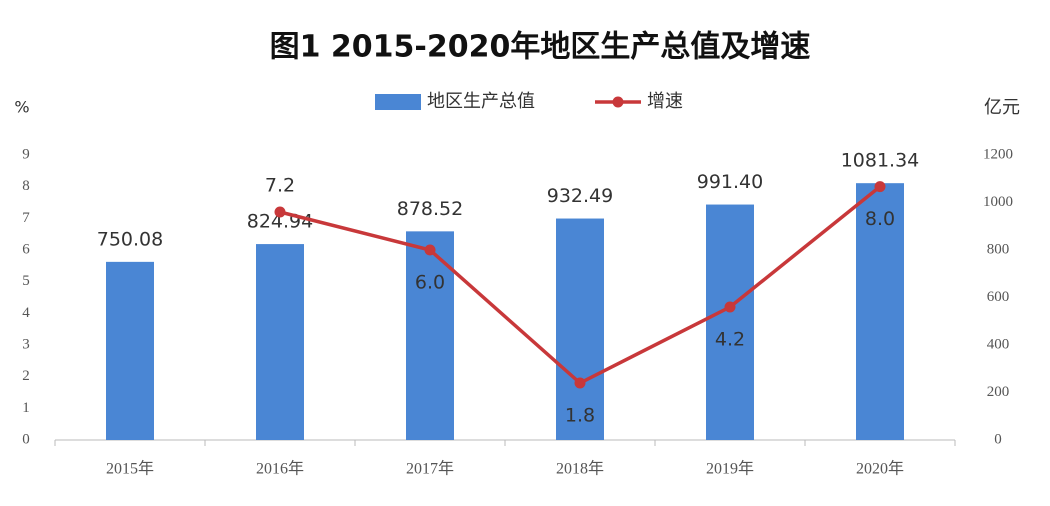  Describe the element at coordinates (26, 376) in the screenshot. I see `y-tick-label: 2` at that location.